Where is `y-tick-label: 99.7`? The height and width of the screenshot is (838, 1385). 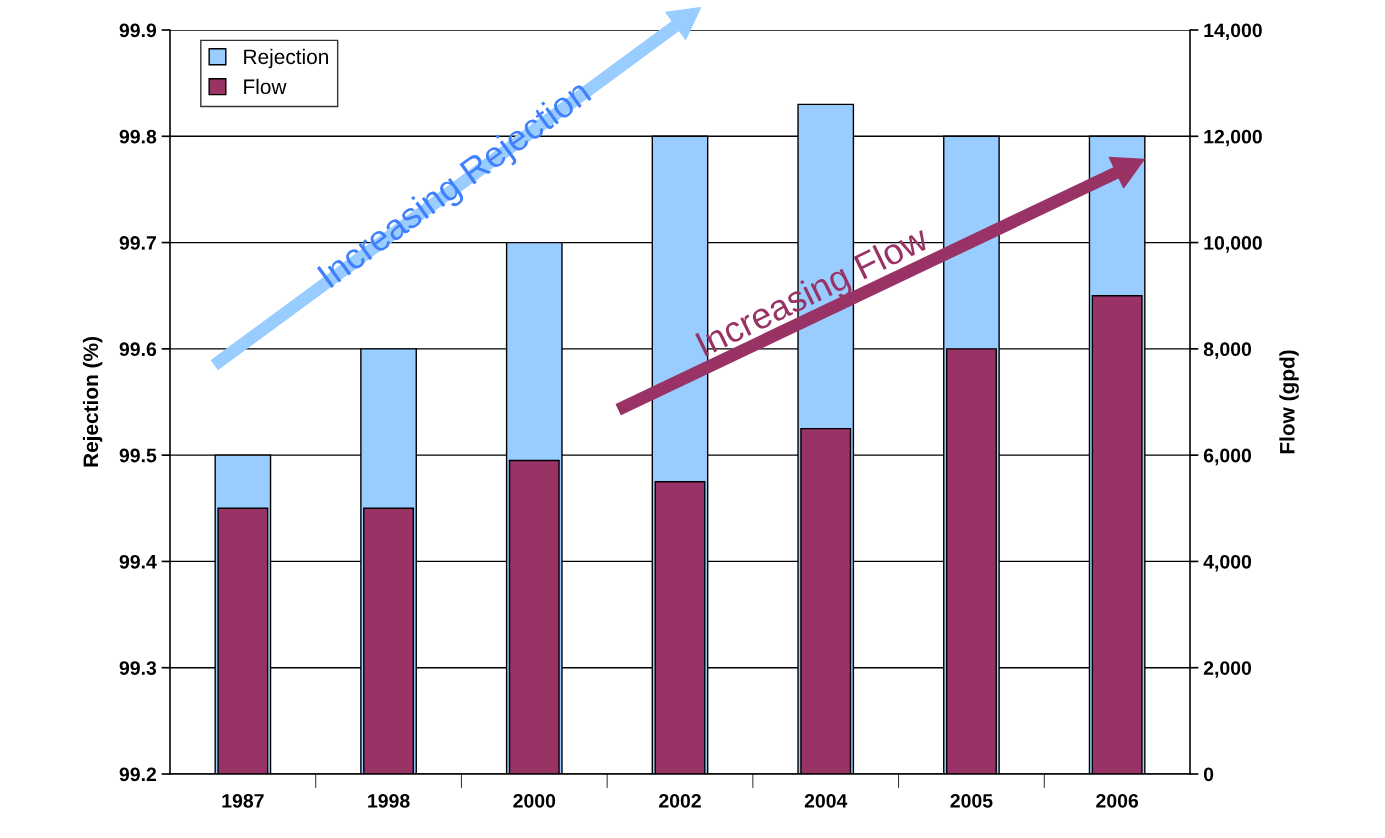
y-tick-label: 99.7 is located at coordinates (137, 243).